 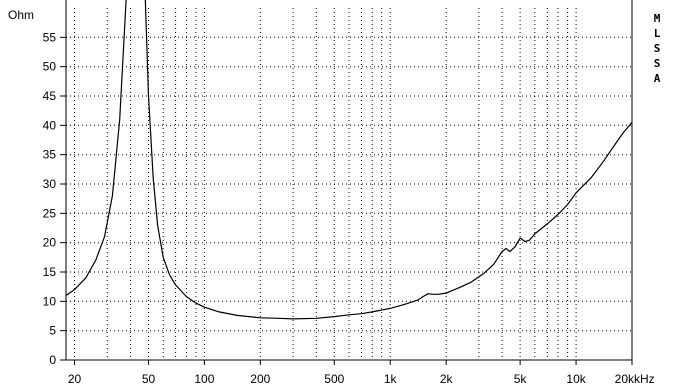 What do you see at coordinates (644, 379) in the screenshot?
I see `x-unit-label: kHz` at bounding box center [644, 379].